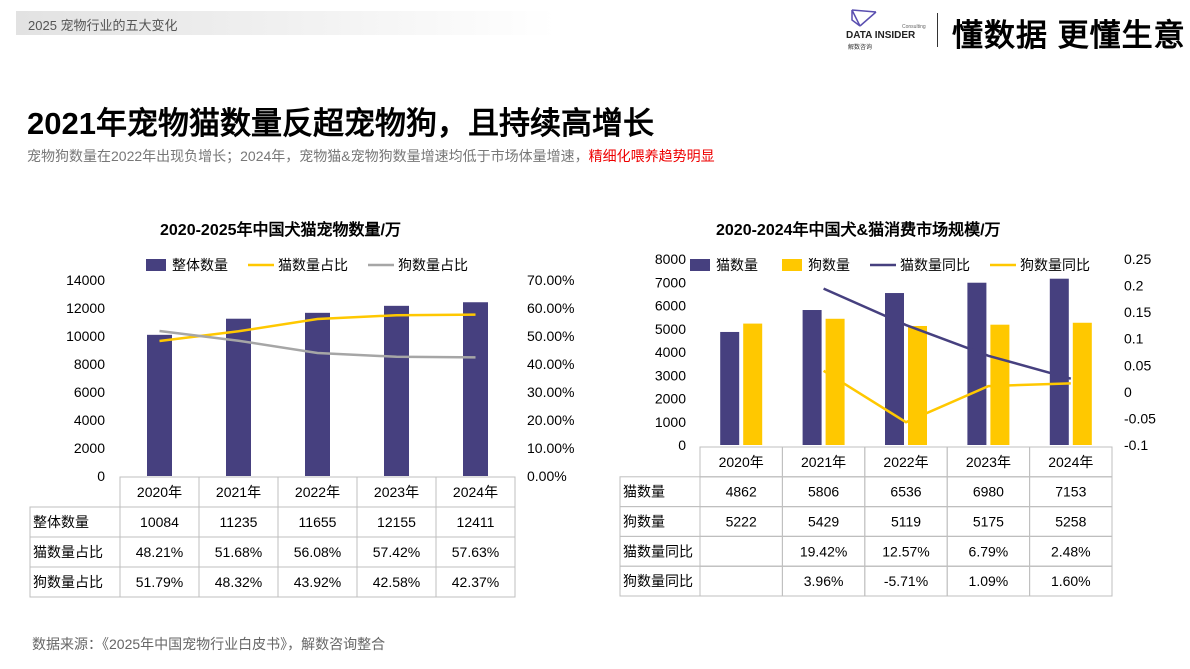  What do you see at coordinates (947, 333) in the screenshot?
I see `line-猫数量同比` at bounding box center [947, 333].